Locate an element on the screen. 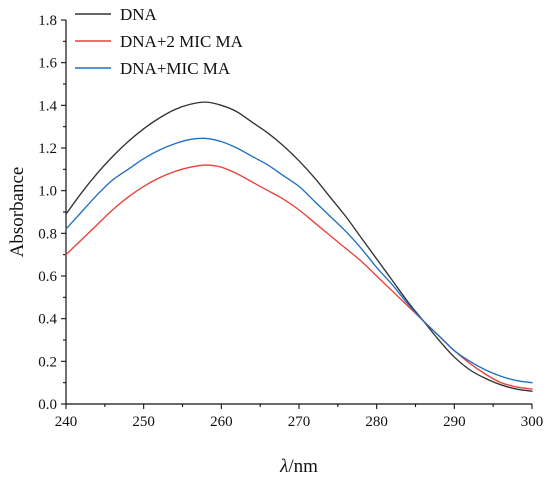 The height and width of the screenshot is (478, 550). x-tick-label: 300 is located at coordinates (532, 422).